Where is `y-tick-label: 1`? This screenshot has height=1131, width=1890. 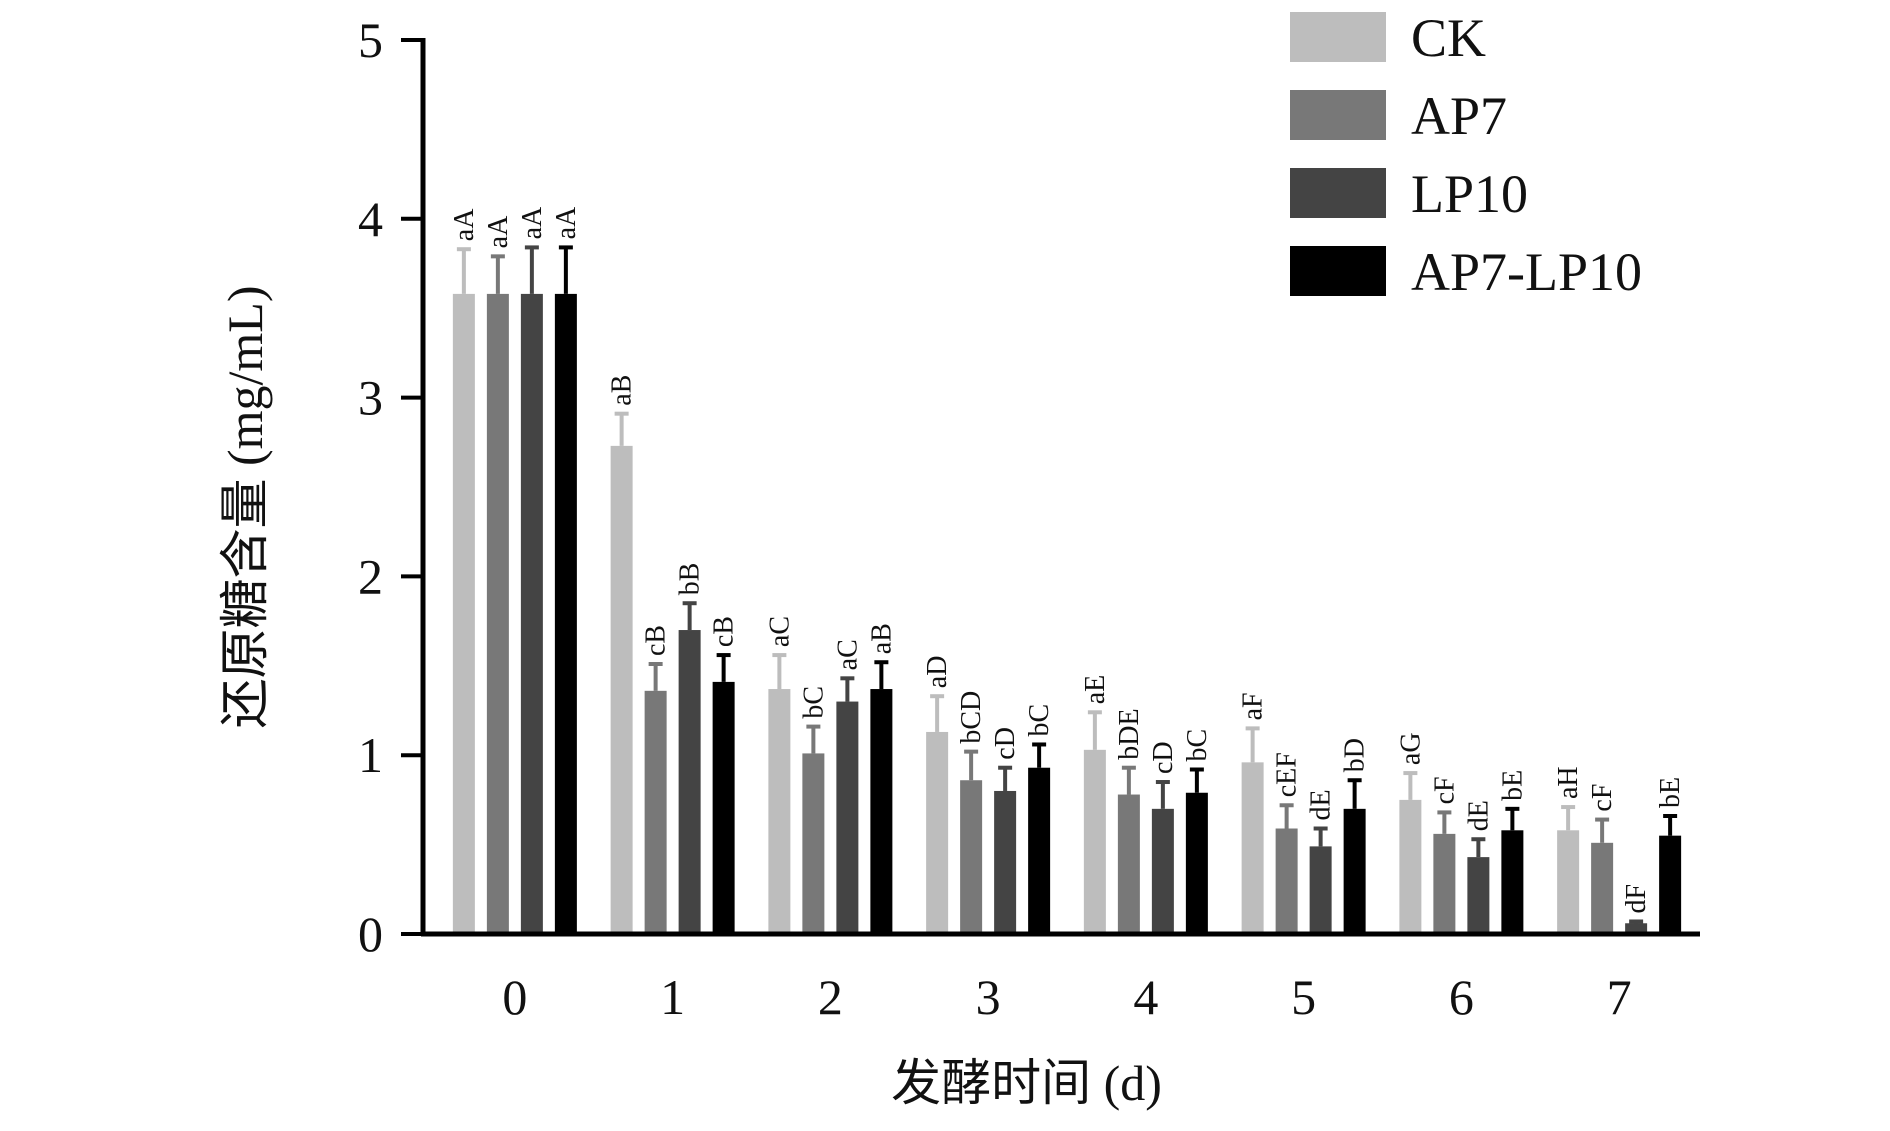
y-tick-label: 1 is located at coordinates (370, 755).